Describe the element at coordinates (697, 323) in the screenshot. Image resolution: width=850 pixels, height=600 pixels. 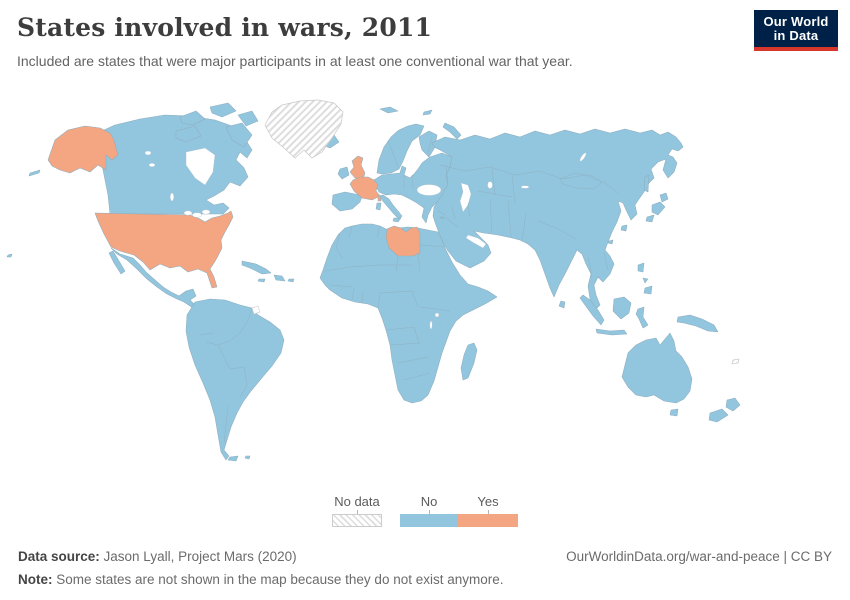
I see `region-new-guinea` at that location.